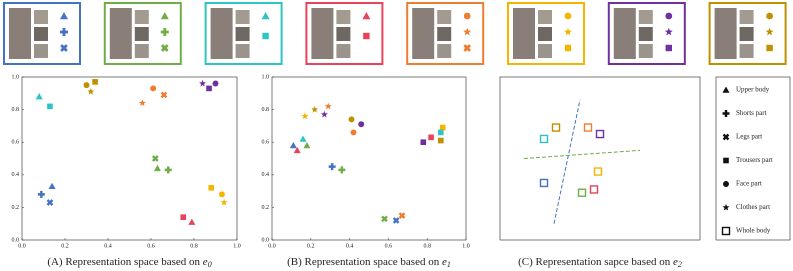 This screenshot has height=271, width=793. Describe the element at coordinates (350, 246) in the screenshot. I see `x-tick-label: 0.4` at that location.